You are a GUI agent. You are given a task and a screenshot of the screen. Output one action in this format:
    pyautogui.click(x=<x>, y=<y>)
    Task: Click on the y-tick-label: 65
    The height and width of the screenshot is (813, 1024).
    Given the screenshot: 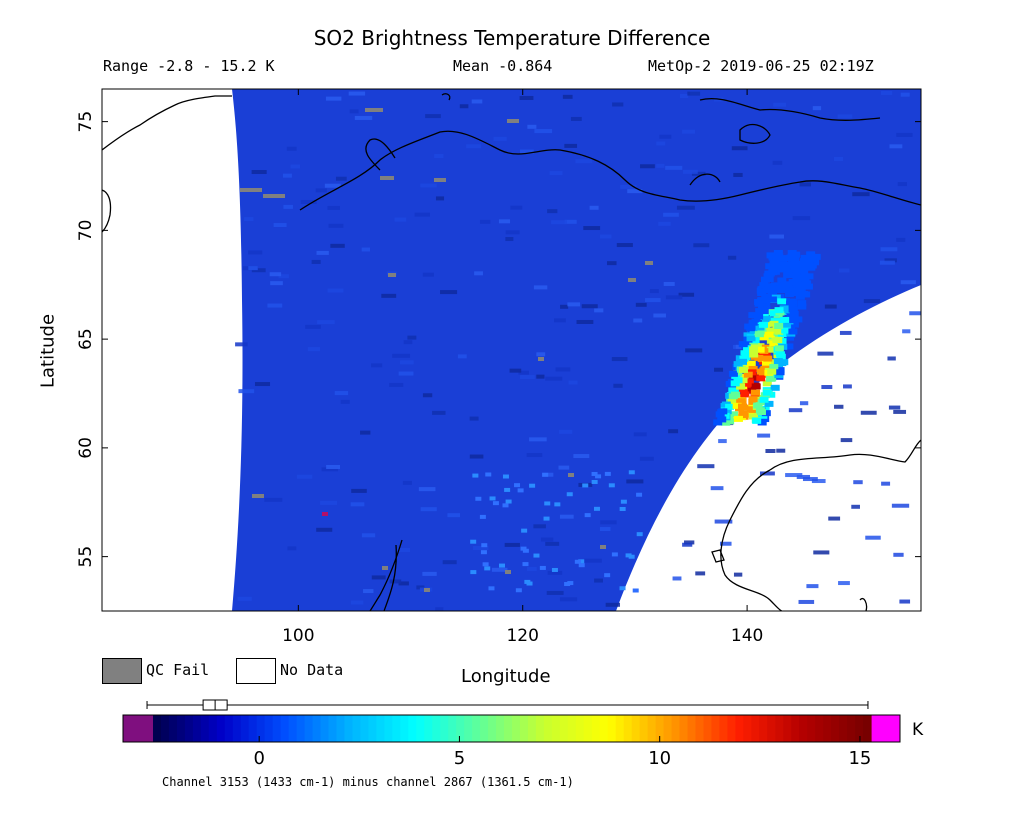 What is the action you would take?
    pyautogui.click(x=86, y=339)
    